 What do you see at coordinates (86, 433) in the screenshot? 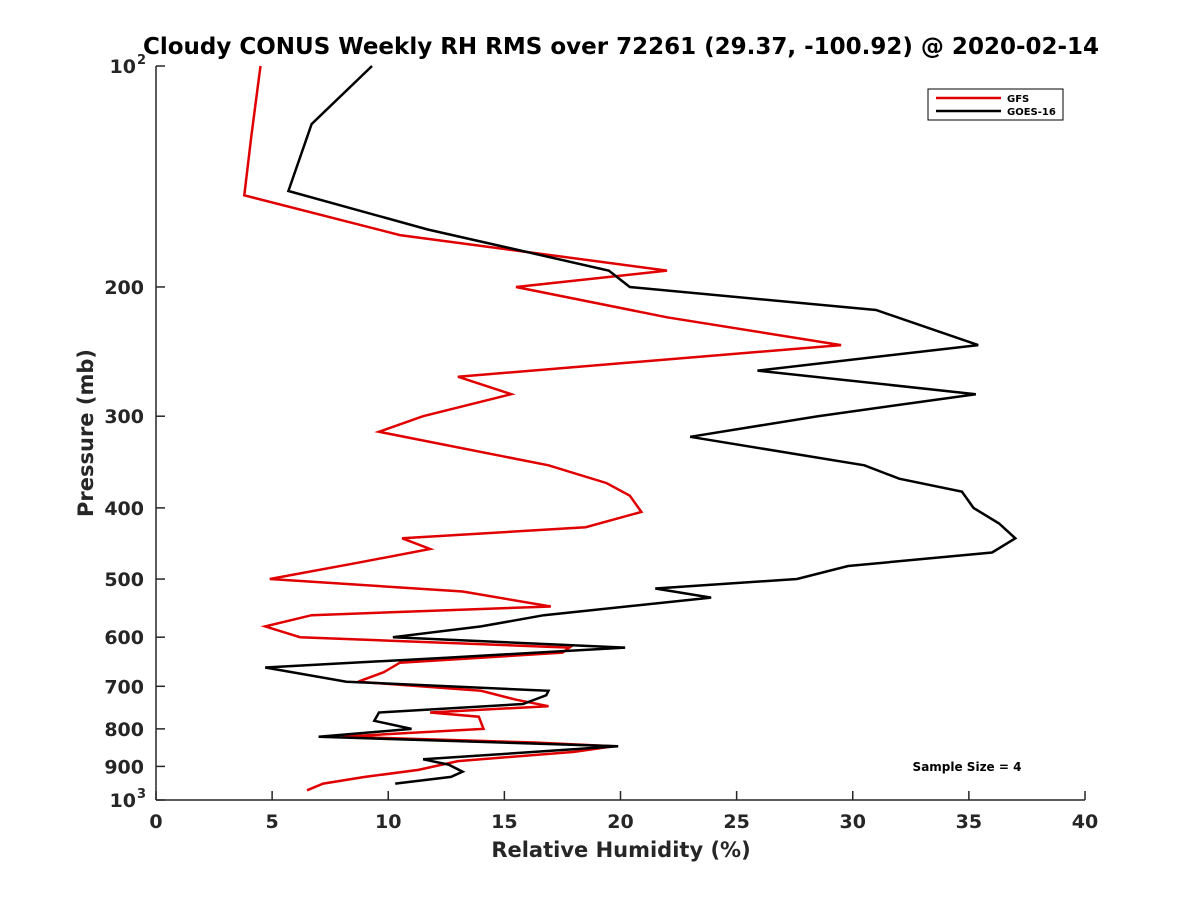
I see `y-axis-label: Pressure (mb)` at bounding box center [86, 433].